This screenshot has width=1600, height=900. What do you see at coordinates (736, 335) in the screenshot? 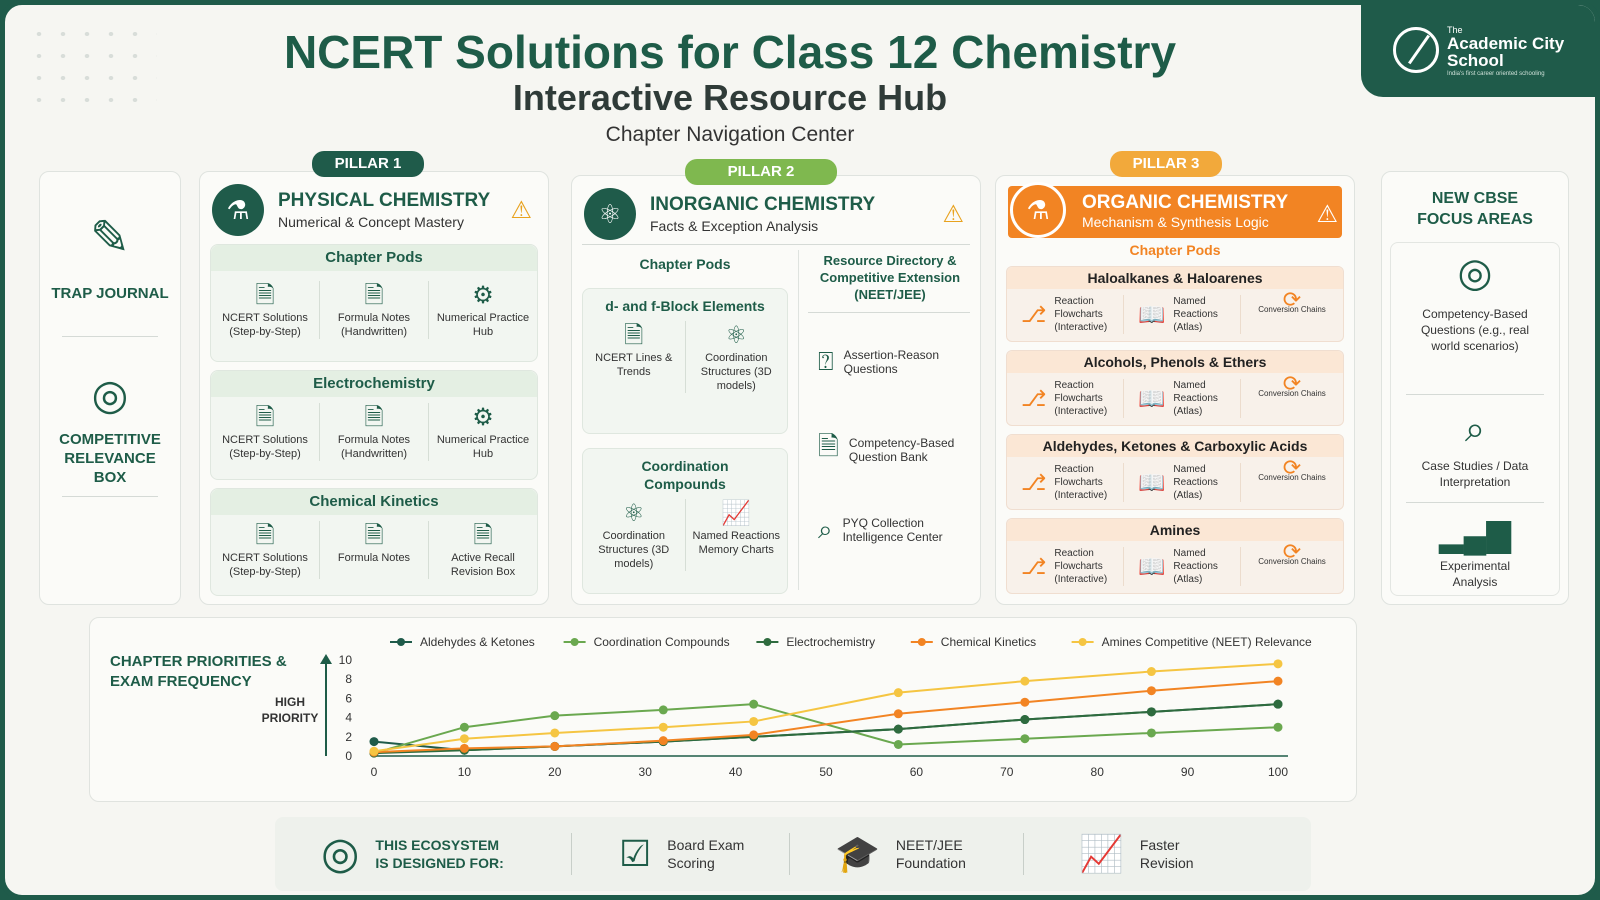
I see `molecule-icon: ⚛` at bounding box center [736, 335].